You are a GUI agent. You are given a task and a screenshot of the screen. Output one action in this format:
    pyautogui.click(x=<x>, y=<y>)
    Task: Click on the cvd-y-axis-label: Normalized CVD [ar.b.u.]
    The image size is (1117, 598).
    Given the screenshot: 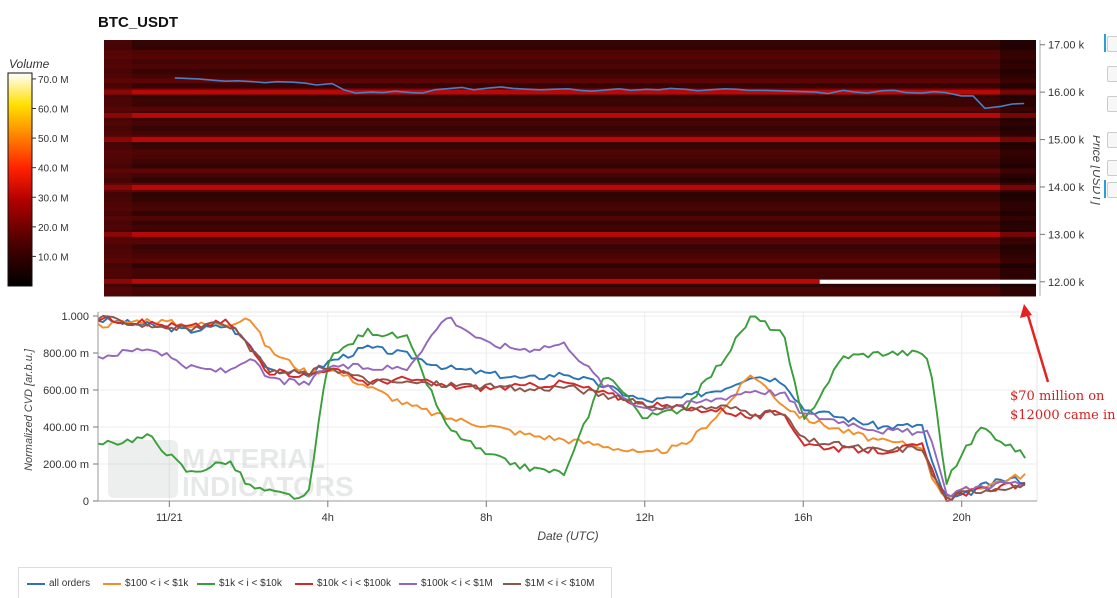 What is the action you would take?
    pyautogui.click(x=29, y=409)
    